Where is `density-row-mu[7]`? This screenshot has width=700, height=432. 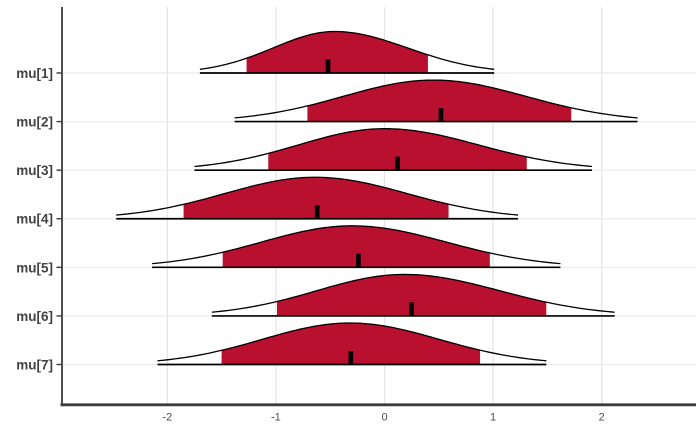
density-row-mu[7] is located at coordinates (352, 344).